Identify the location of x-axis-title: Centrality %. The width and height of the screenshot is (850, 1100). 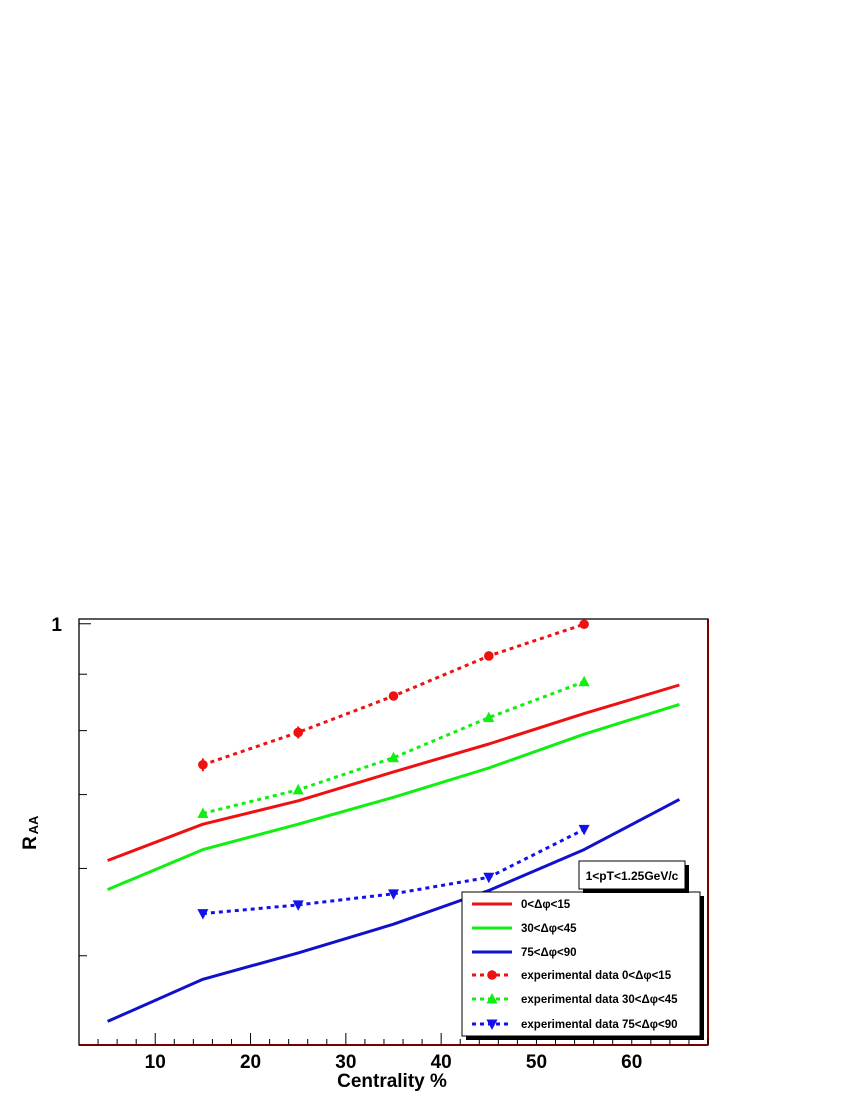
(392, 1081).